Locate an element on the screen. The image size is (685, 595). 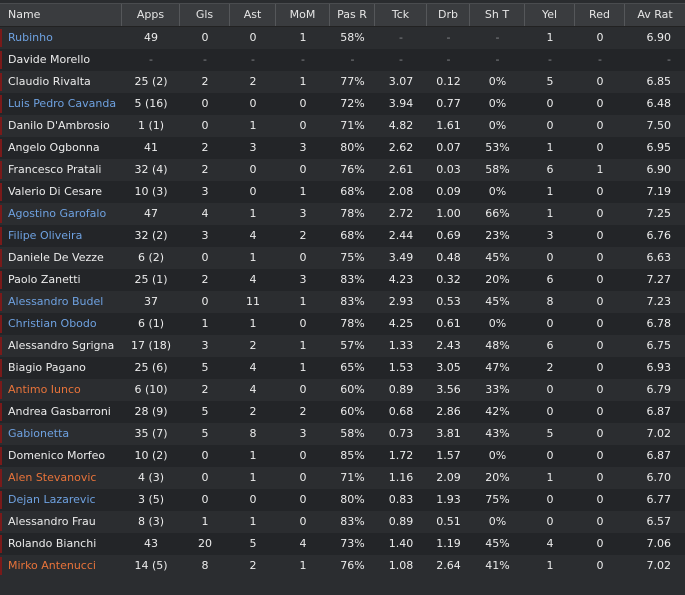
player-name: Christian Obodo is located at coordinates (52, 323).